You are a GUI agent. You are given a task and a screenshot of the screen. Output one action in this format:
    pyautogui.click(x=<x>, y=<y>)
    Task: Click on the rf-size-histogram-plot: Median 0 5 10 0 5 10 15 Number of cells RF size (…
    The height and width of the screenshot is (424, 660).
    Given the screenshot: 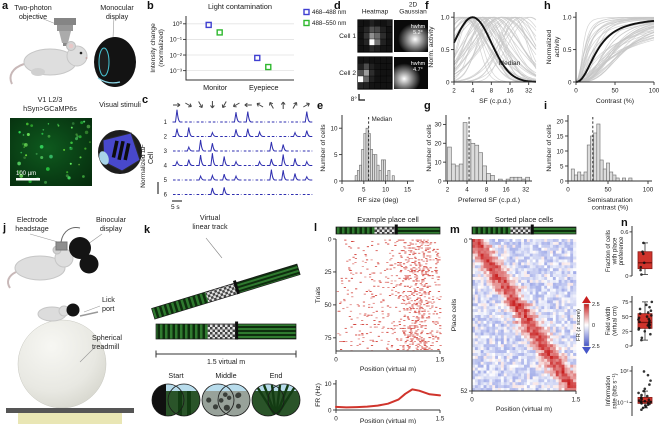 What is the action you would take?
    pyautogui.click(x=367, y=159)
    